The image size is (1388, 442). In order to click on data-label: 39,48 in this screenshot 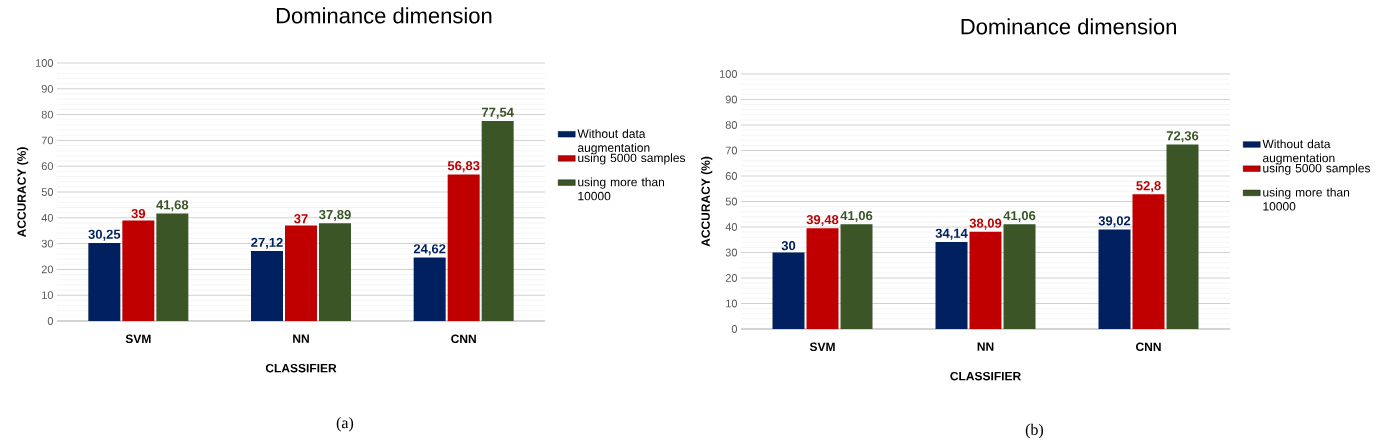, I will do `click(822, 221)`.